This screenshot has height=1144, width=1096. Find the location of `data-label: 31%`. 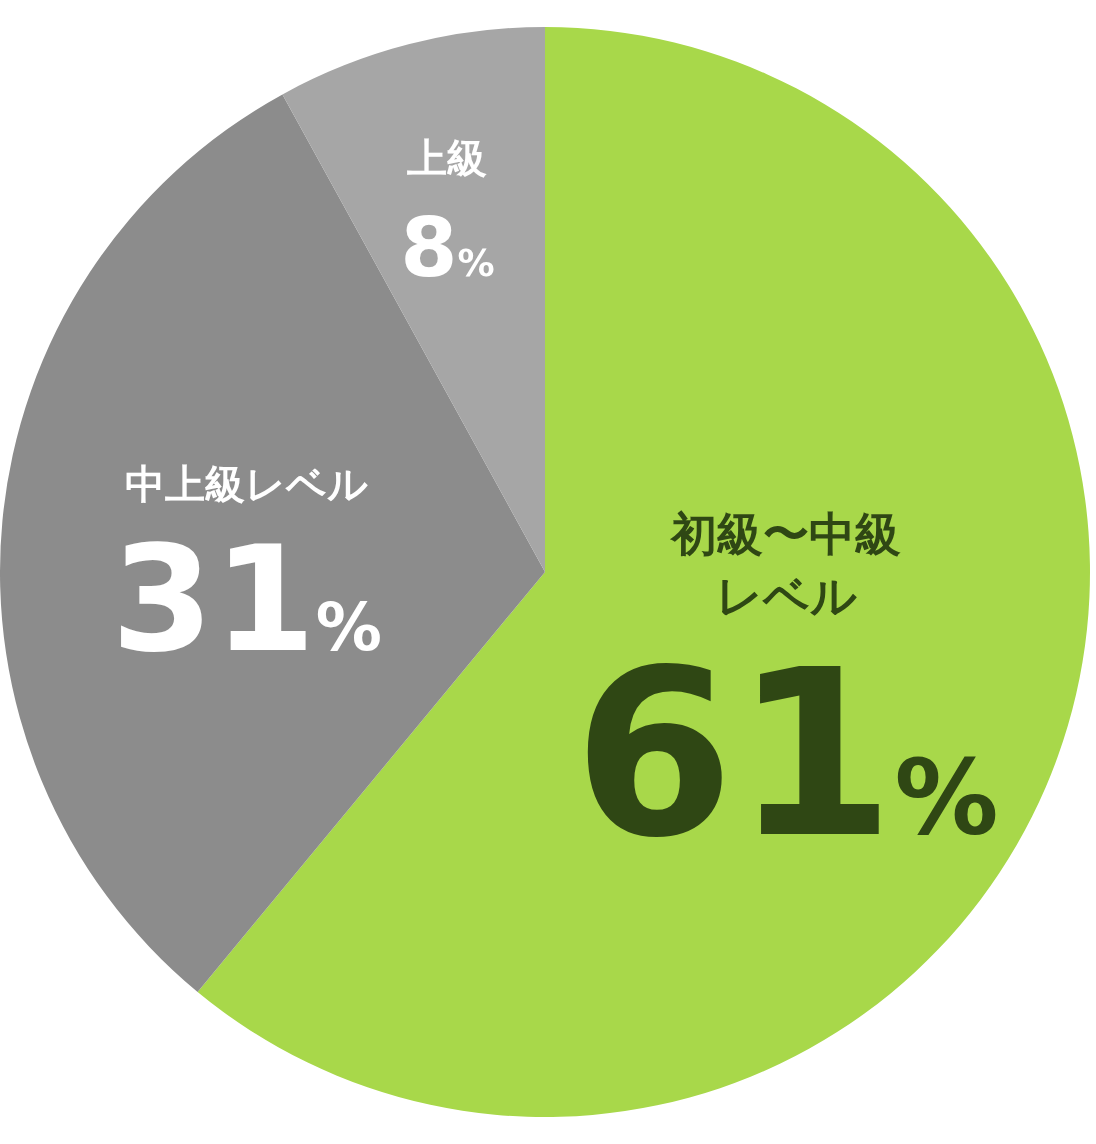

data-label: 31% is located at coordinates (246, 600).